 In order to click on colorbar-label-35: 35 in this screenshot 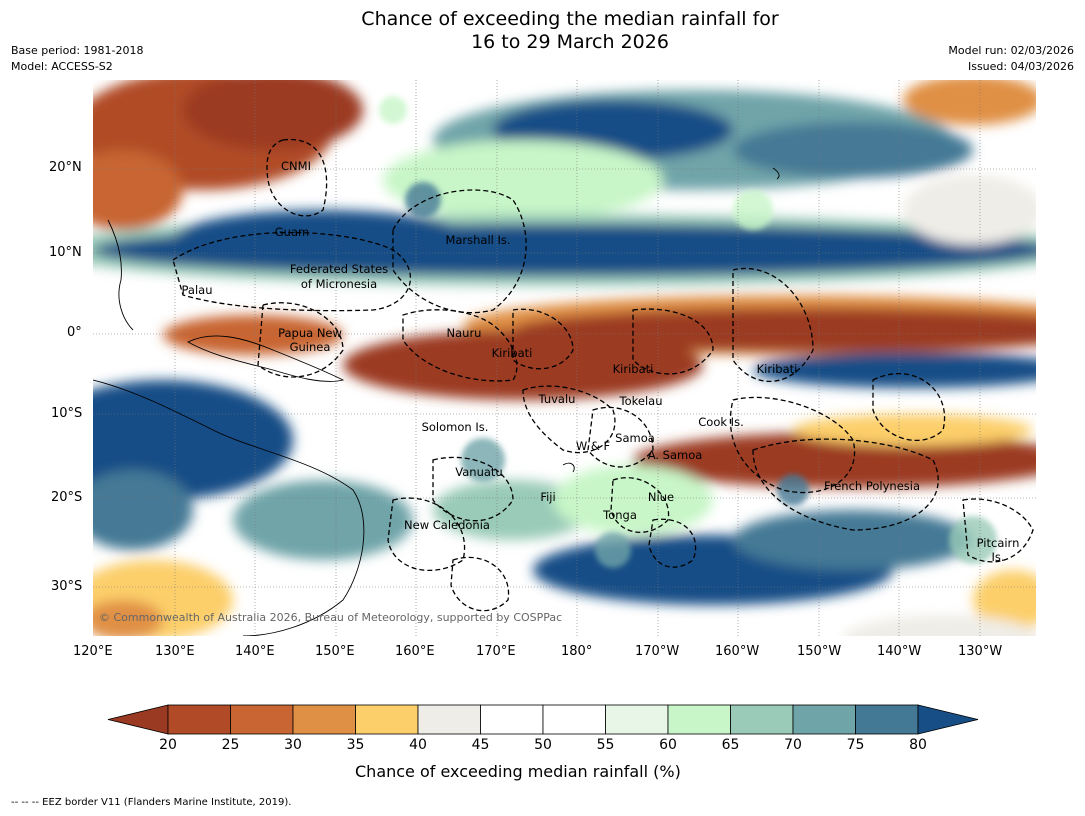, I will do `click(355, 745)`.